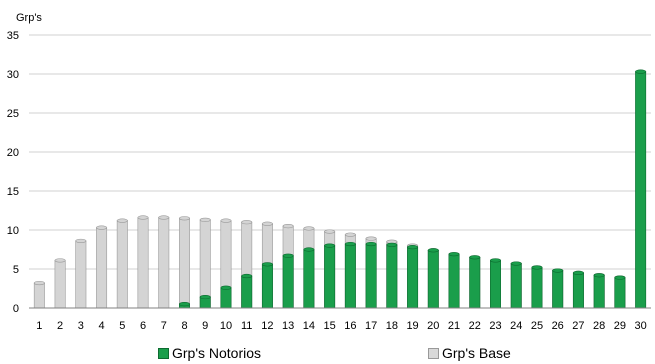  Describe the element at coordinates (39, 326) in the screenshot. I see `x-tick-label: 1` at that location.